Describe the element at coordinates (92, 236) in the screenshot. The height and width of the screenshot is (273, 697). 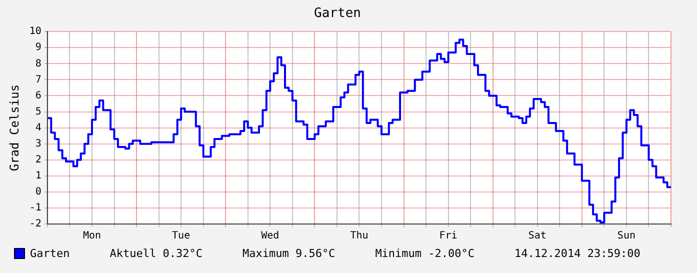
I see `x-tick-label: Mon` at that location.